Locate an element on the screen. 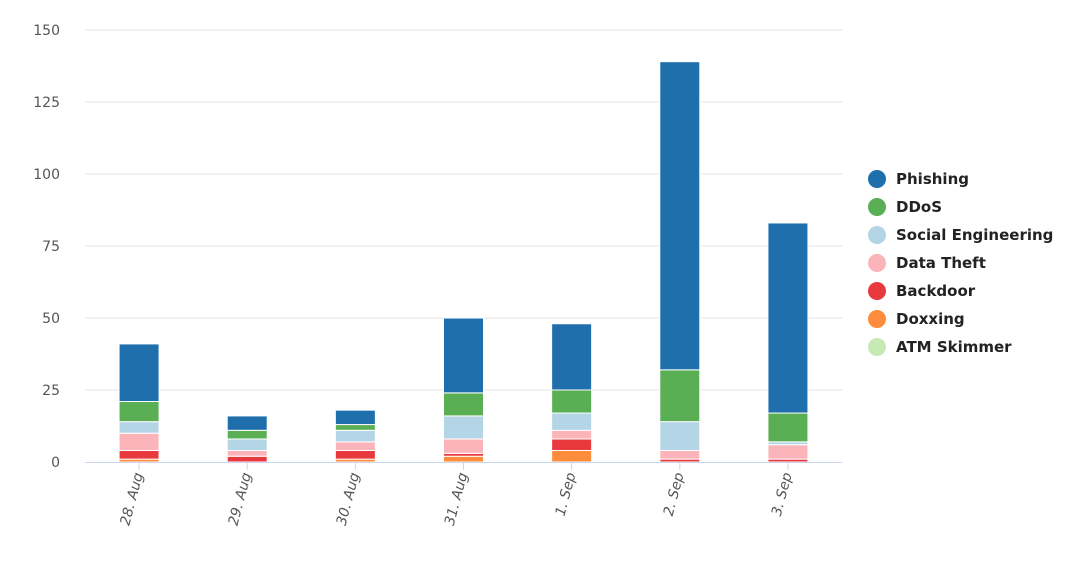  legend-item-phishing: Phishing is located at coordinates (918, 179).